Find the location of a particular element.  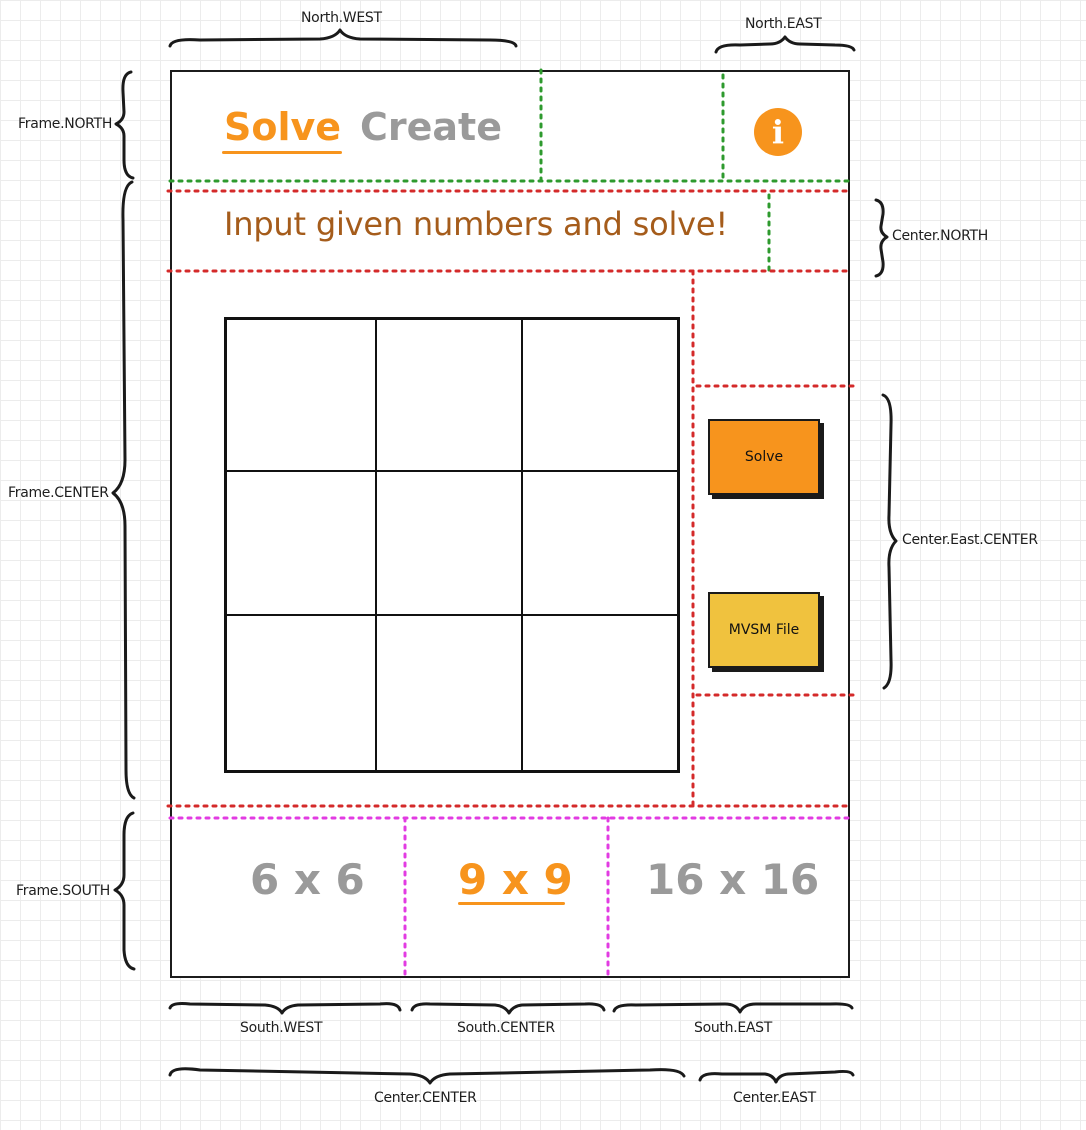

north-east-brace is located at coordinates (785, 44).